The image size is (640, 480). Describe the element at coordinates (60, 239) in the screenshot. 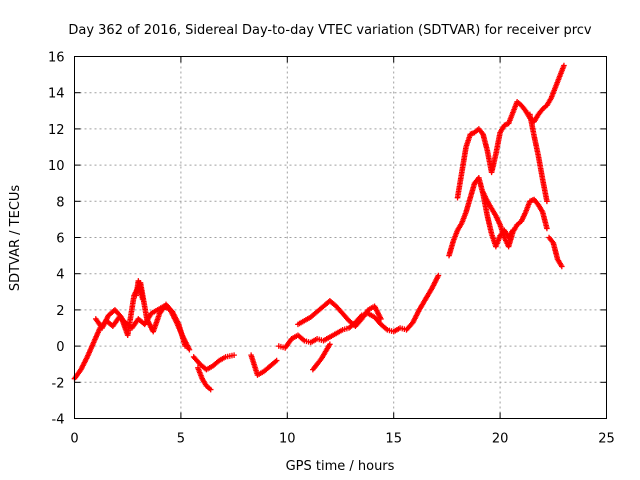

I see `y-tick-label: 6` at that location.